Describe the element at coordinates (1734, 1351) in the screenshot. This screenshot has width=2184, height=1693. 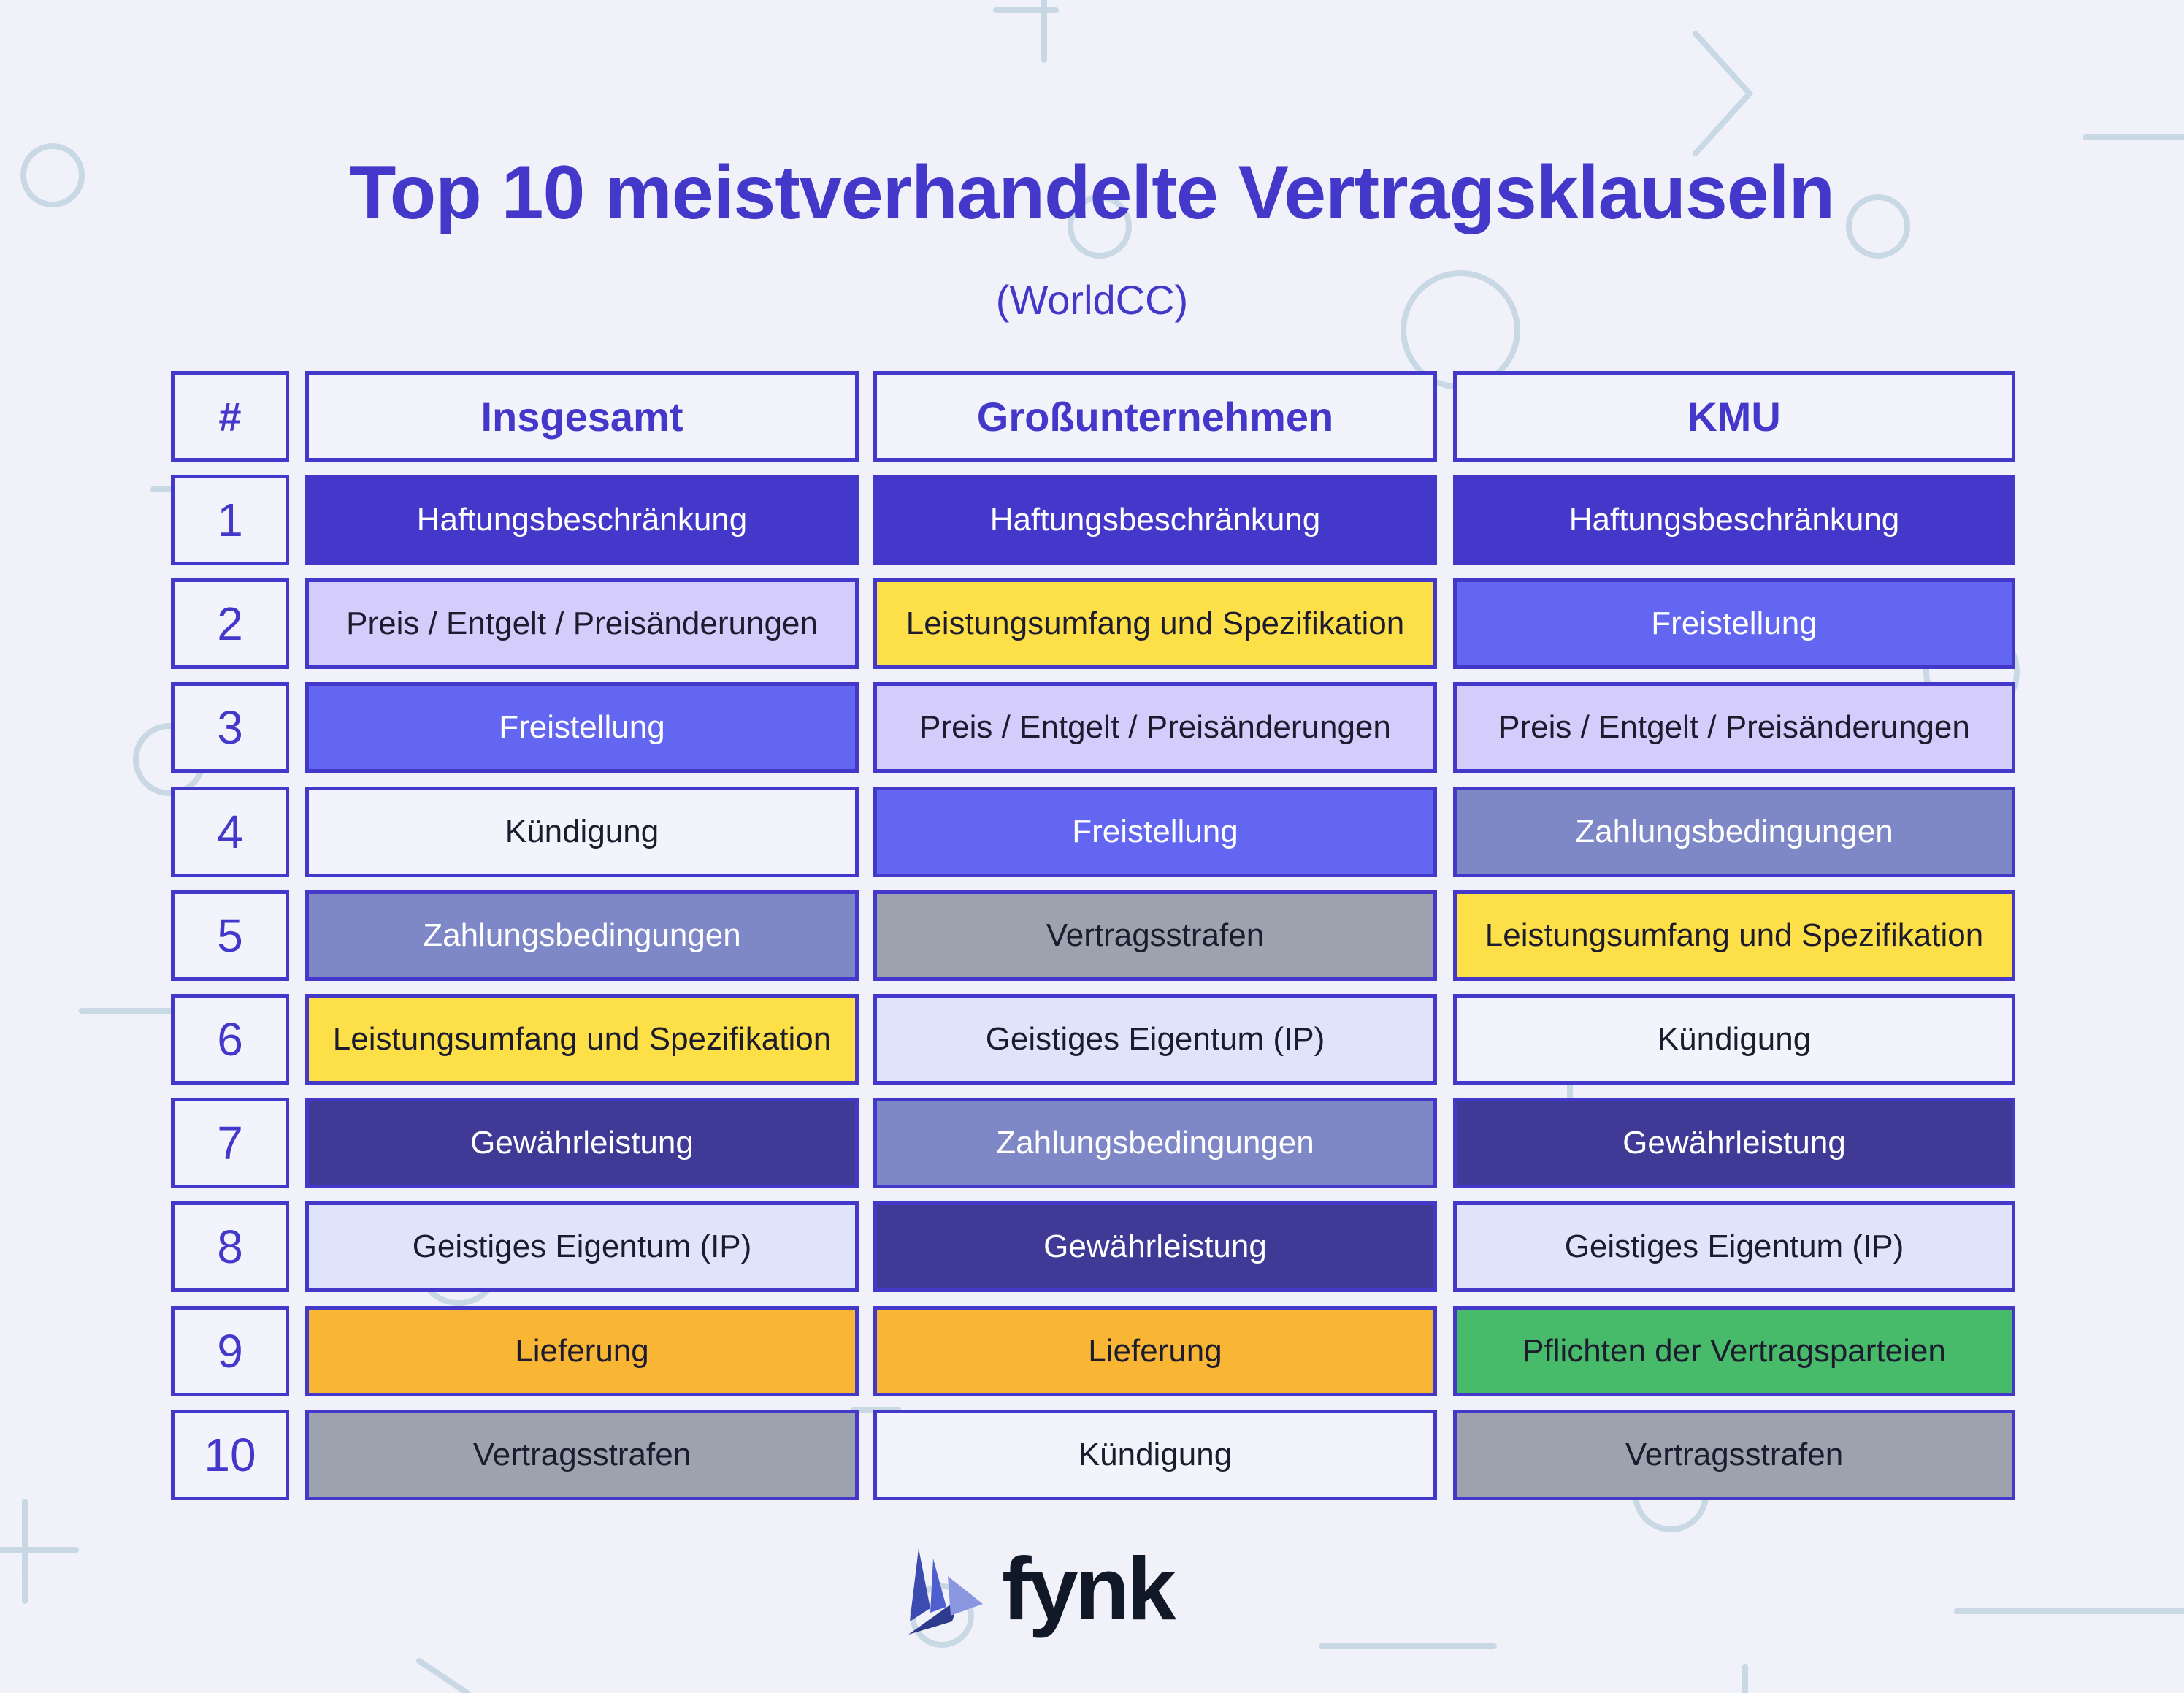
I see `clause-cell-kmu: Pflichten der Vertragsparteien` at that location.